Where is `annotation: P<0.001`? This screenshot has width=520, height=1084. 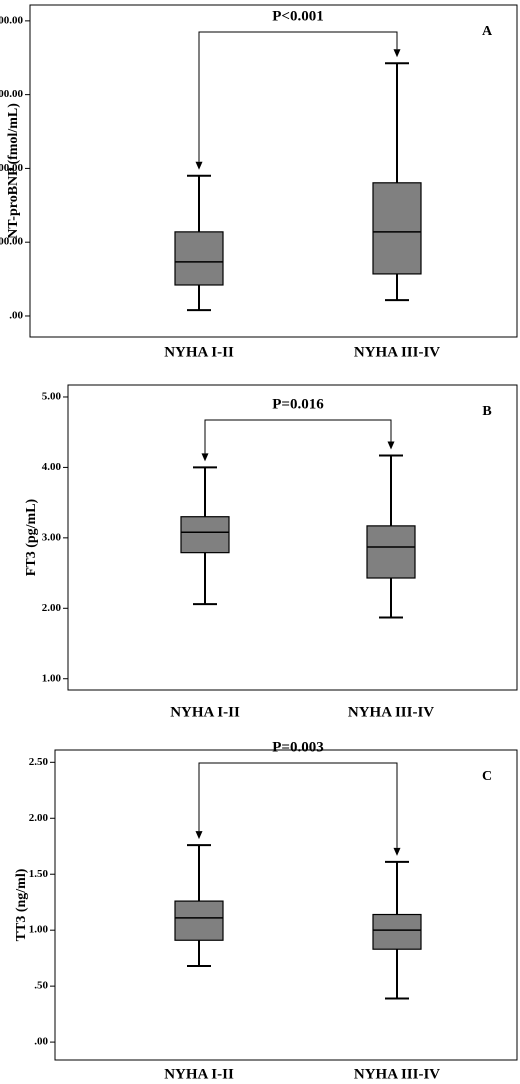
annotation: P<0.001 is located at coordinates (297, 16).